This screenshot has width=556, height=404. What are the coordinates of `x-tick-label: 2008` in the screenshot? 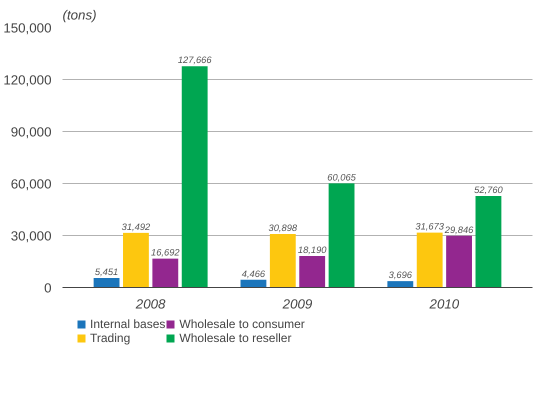 It's located at (150, 304).